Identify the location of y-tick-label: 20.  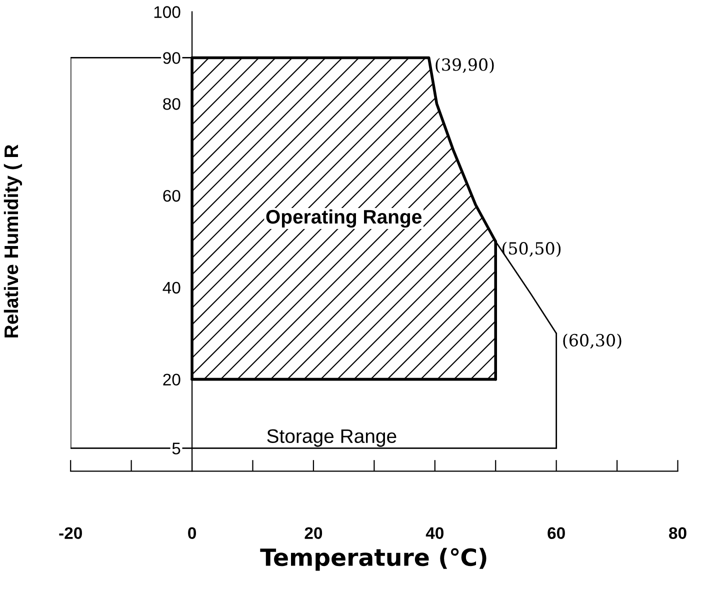
(171, 380).